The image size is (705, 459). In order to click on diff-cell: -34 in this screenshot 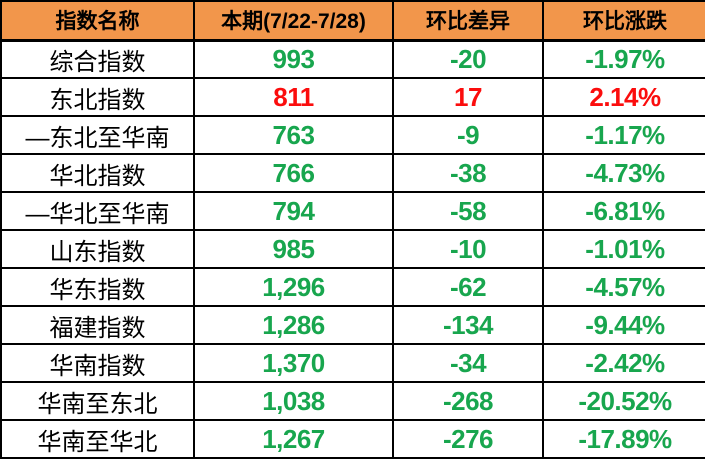, I will do `click(468, 363)`.